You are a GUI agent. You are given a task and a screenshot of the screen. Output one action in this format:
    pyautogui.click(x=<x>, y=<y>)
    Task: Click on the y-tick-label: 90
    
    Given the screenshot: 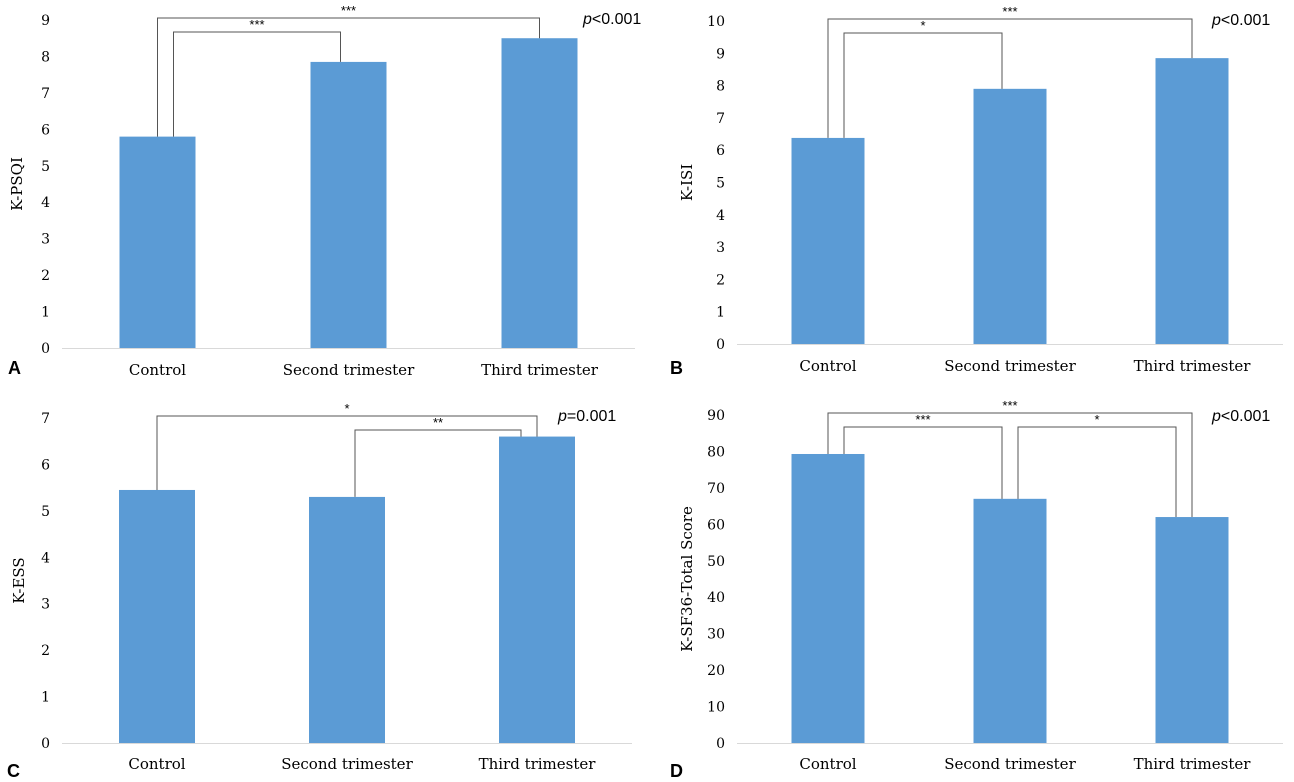 What is the action you would take?
    pyautogui.click(x=716, y=416)
    